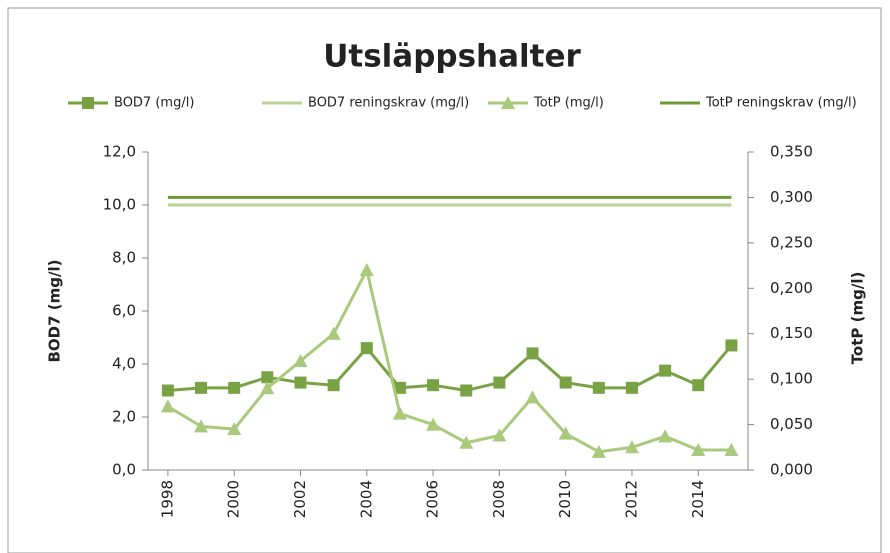 The width and height of the screenshot is (890, 553). I want to click on y2-tick-label: 0,100, so click(791, 379).